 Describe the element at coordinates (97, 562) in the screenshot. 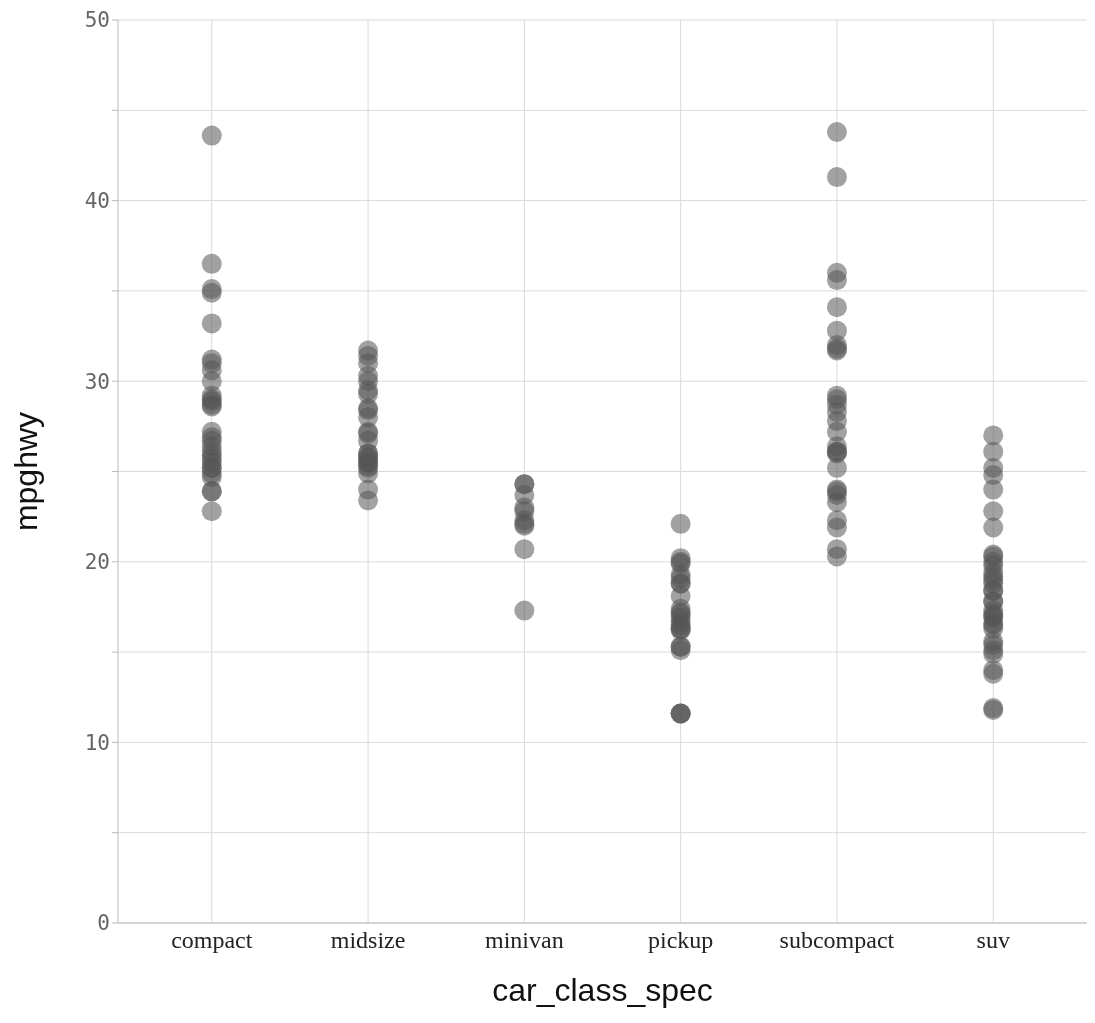

I see `y-tick-label: 20` at that location.